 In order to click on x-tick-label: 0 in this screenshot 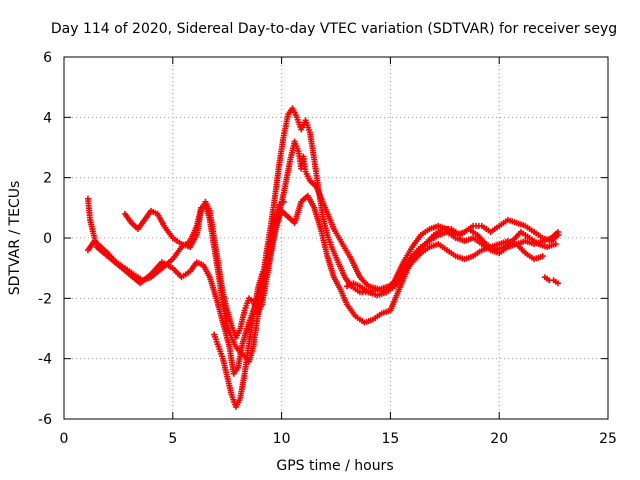, I will do `click(64, 439)`.